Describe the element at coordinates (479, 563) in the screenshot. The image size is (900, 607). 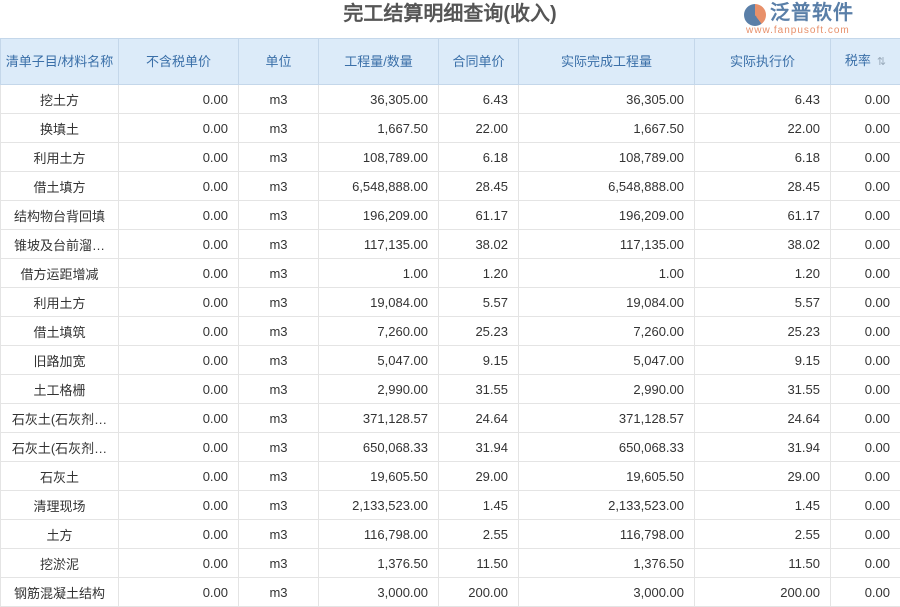
I see `table-cell: 11.50` at that location.